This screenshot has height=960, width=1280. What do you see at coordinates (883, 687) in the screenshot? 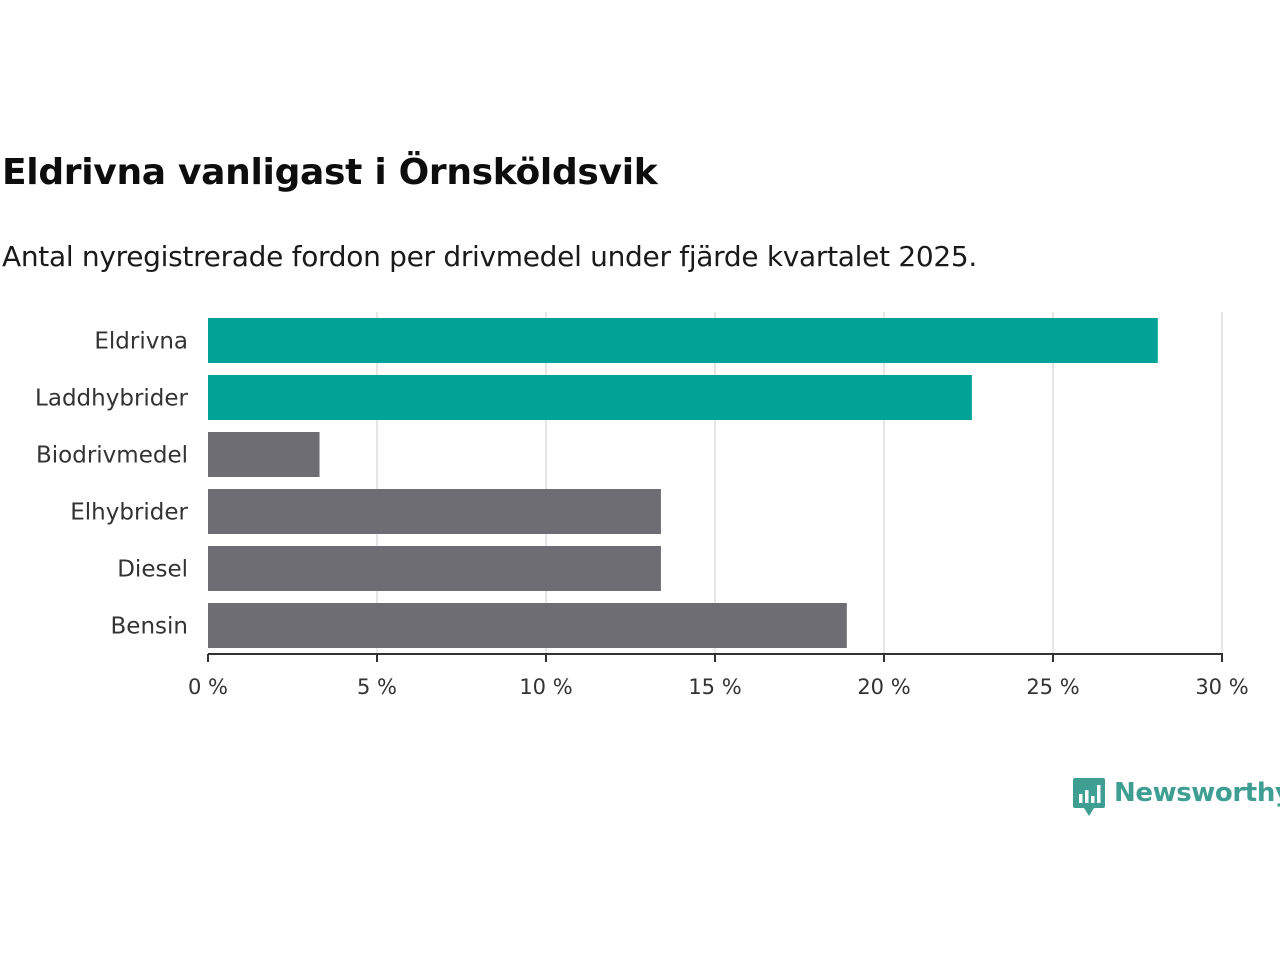
I see `x-tick-label-4: 20 %` at bounding box center [883, 687].